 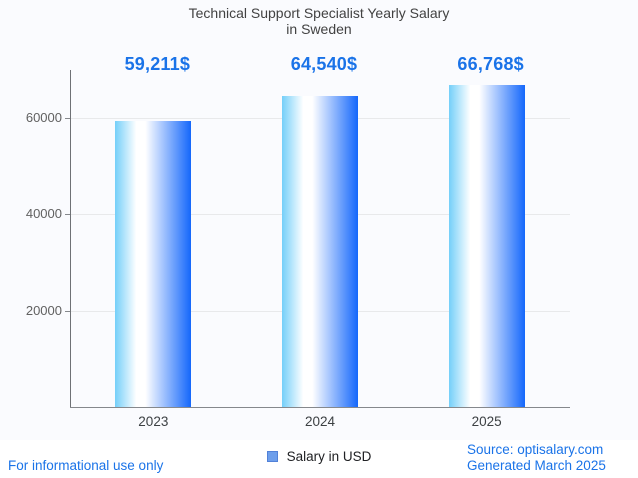 I want to click on bar-2024, so click(x=320, y=251).